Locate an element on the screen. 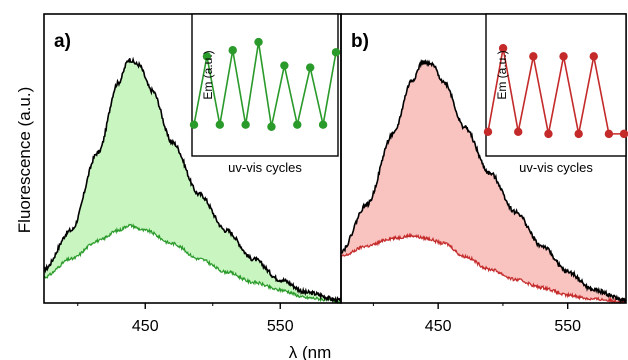  panel-label: a) is located at coordinates (62, 41).